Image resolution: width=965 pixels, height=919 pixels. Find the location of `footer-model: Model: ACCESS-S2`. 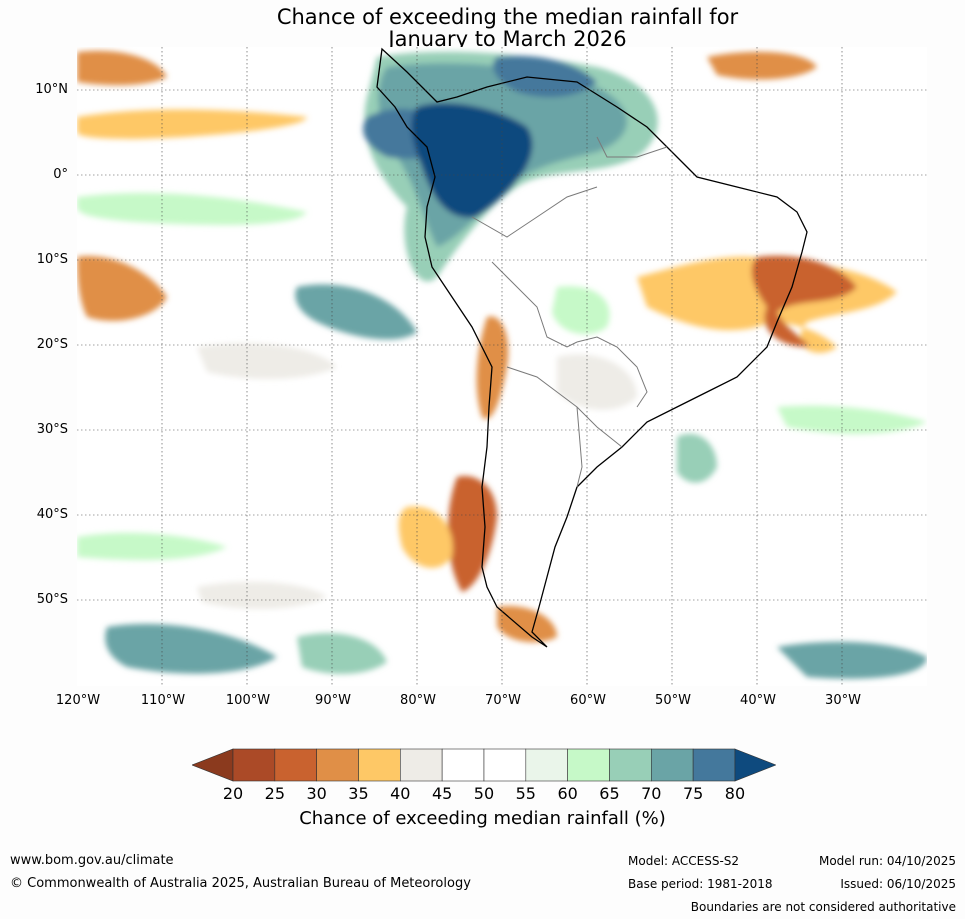

footer-model: Model: ACCESS-S2 is located at coordinates (684, 861).